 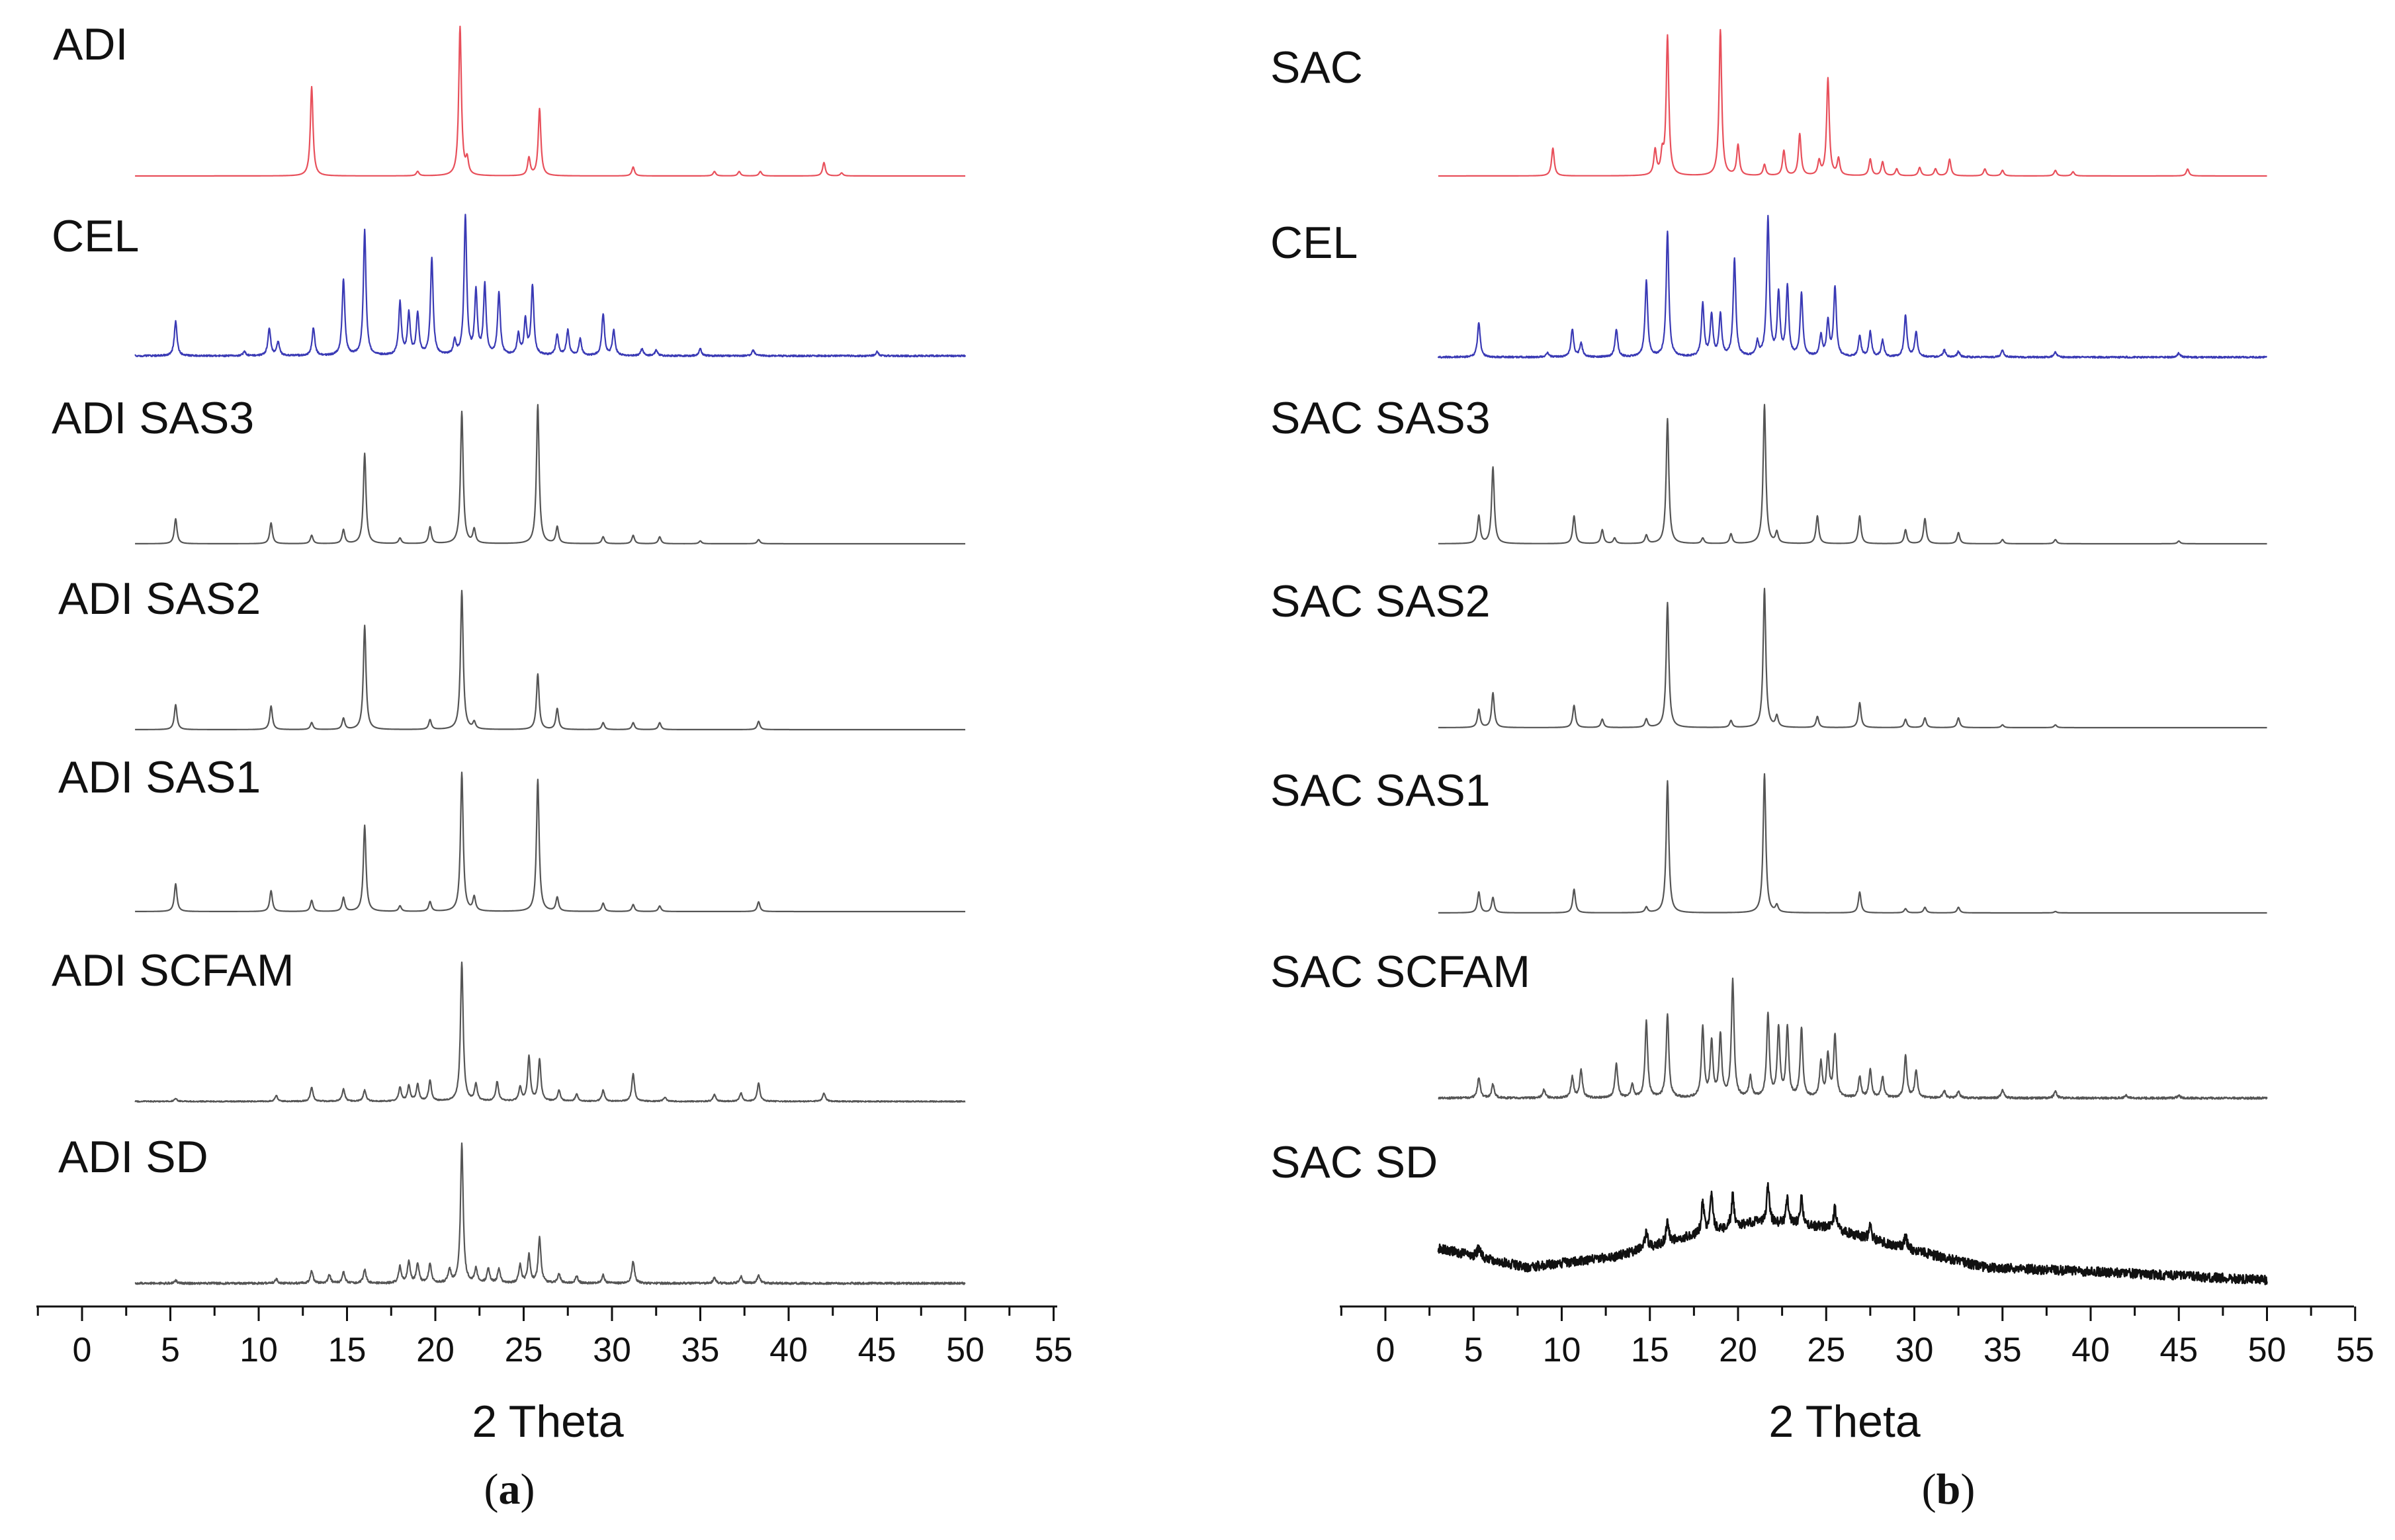 What do you see at coordinates (159, 777) in the screenshot?
I see `trace-label: ADI SAS1` at bounding box center [159, 777].